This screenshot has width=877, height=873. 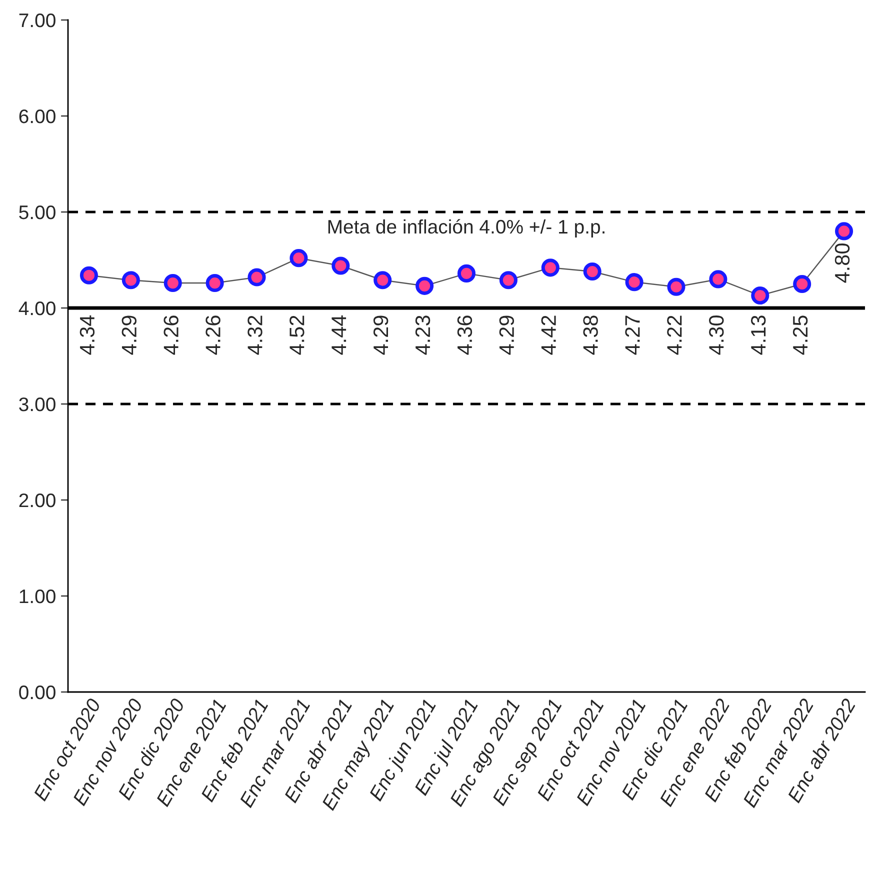 What do you see at coordinates (255, 335) in the screenshot?
I see `data-label: 4.32` at bounding box center [255, 335].